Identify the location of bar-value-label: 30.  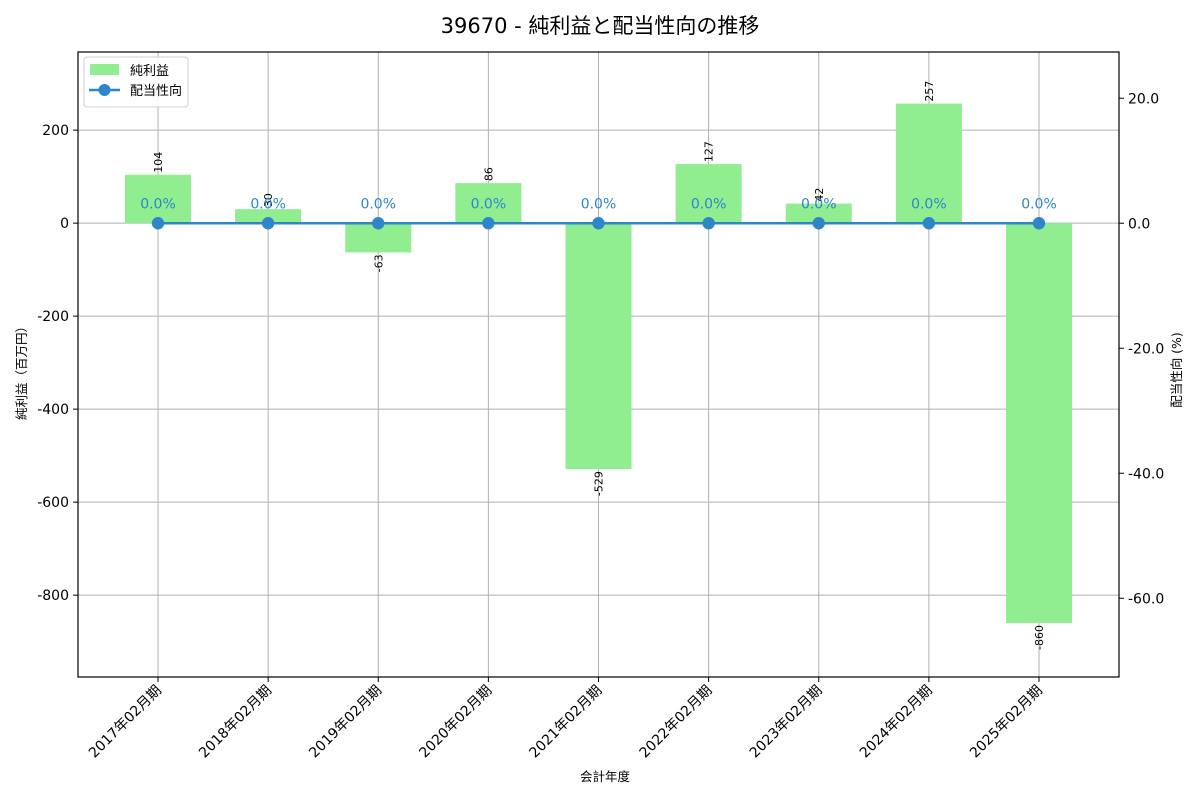
(268, 200).